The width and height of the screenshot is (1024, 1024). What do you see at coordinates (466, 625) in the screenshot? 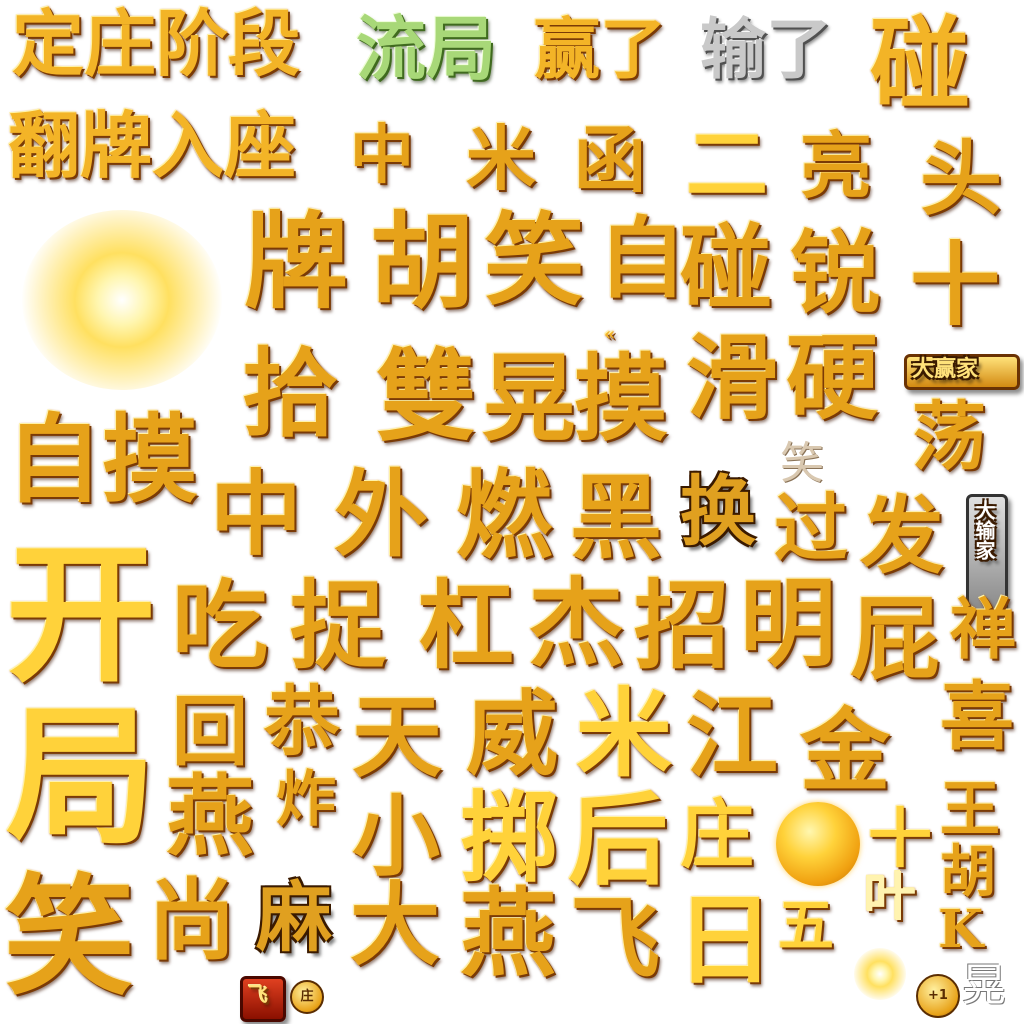
I see `glyph-gang: 杠` at bounding box center [466, 625].